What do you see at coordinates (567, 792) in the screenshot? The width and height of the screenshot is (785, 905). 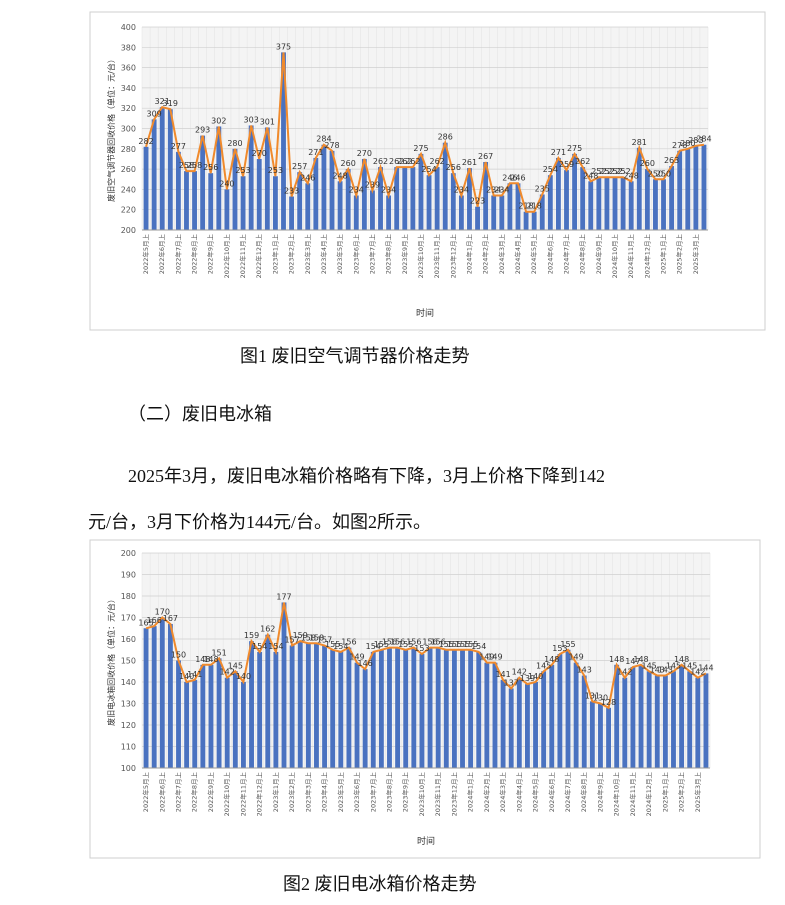 I see `x-tick-label: 2024年7月上` at bounding box center [567, 792].